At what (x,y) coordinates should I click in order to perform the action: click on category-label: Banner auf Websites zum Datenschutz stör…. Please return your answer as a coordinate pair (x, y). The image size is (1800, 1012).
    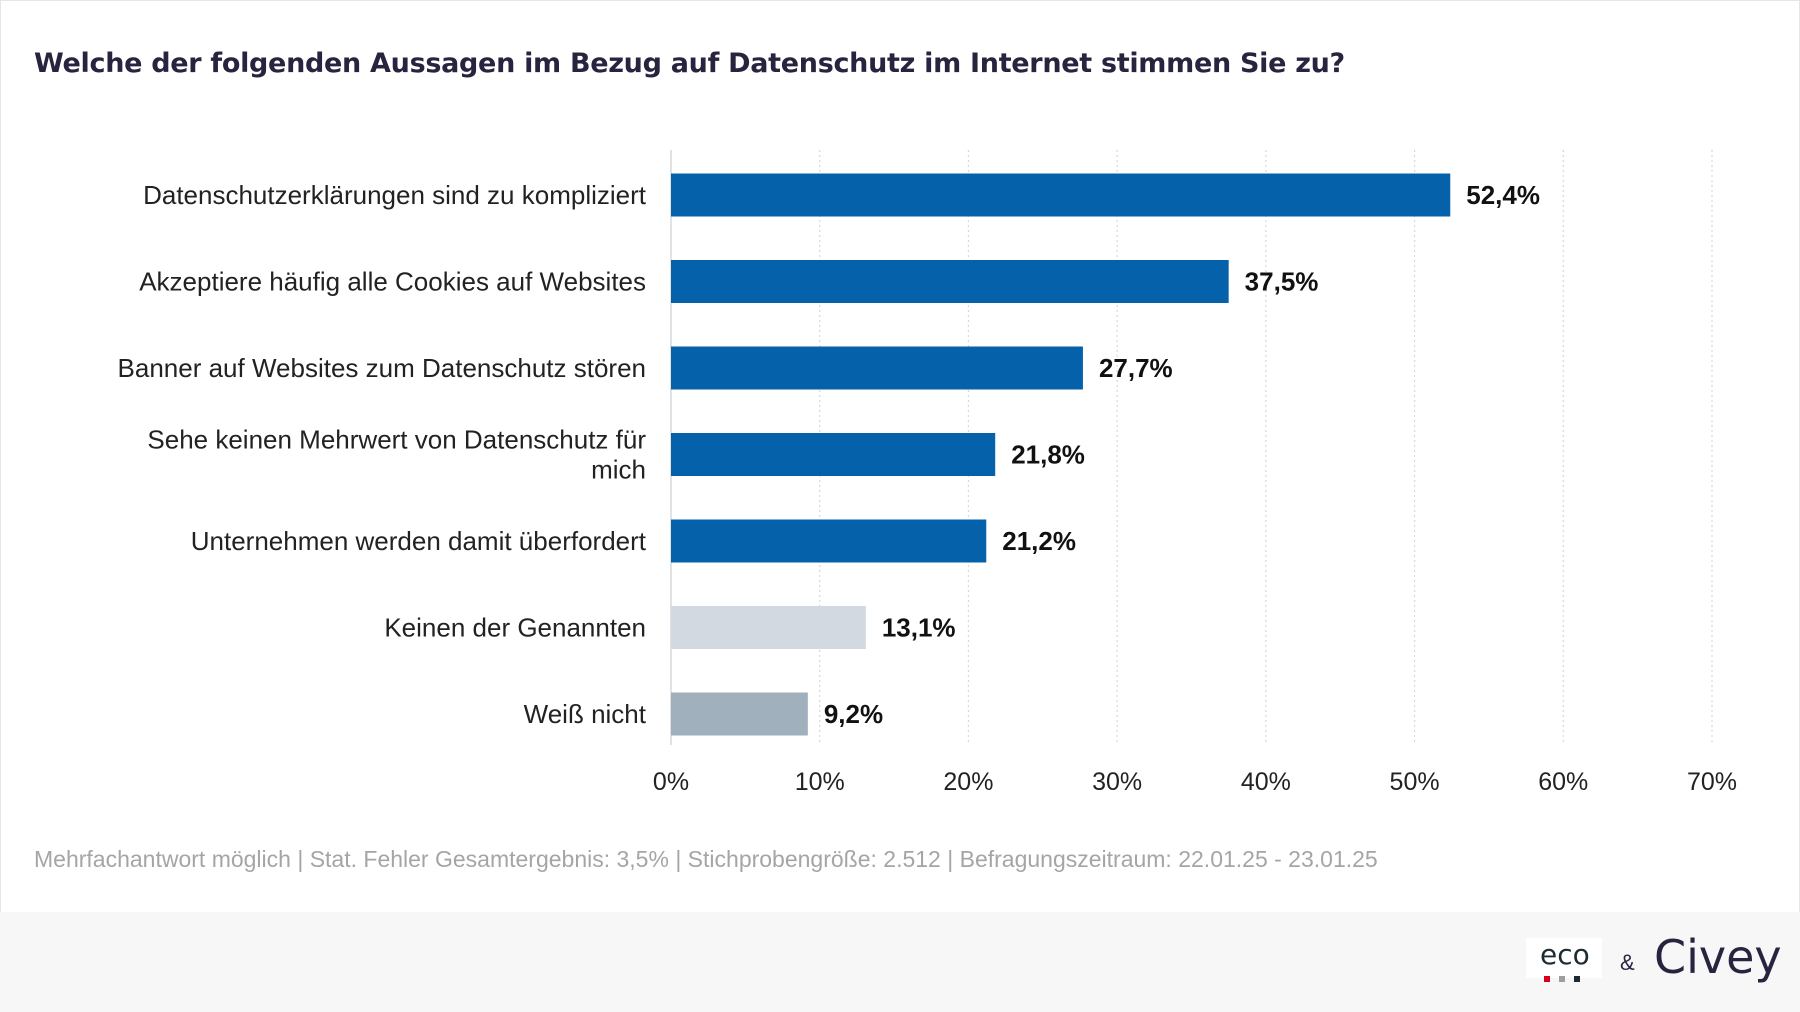
    Looking at the image, I should click on (382, 368).